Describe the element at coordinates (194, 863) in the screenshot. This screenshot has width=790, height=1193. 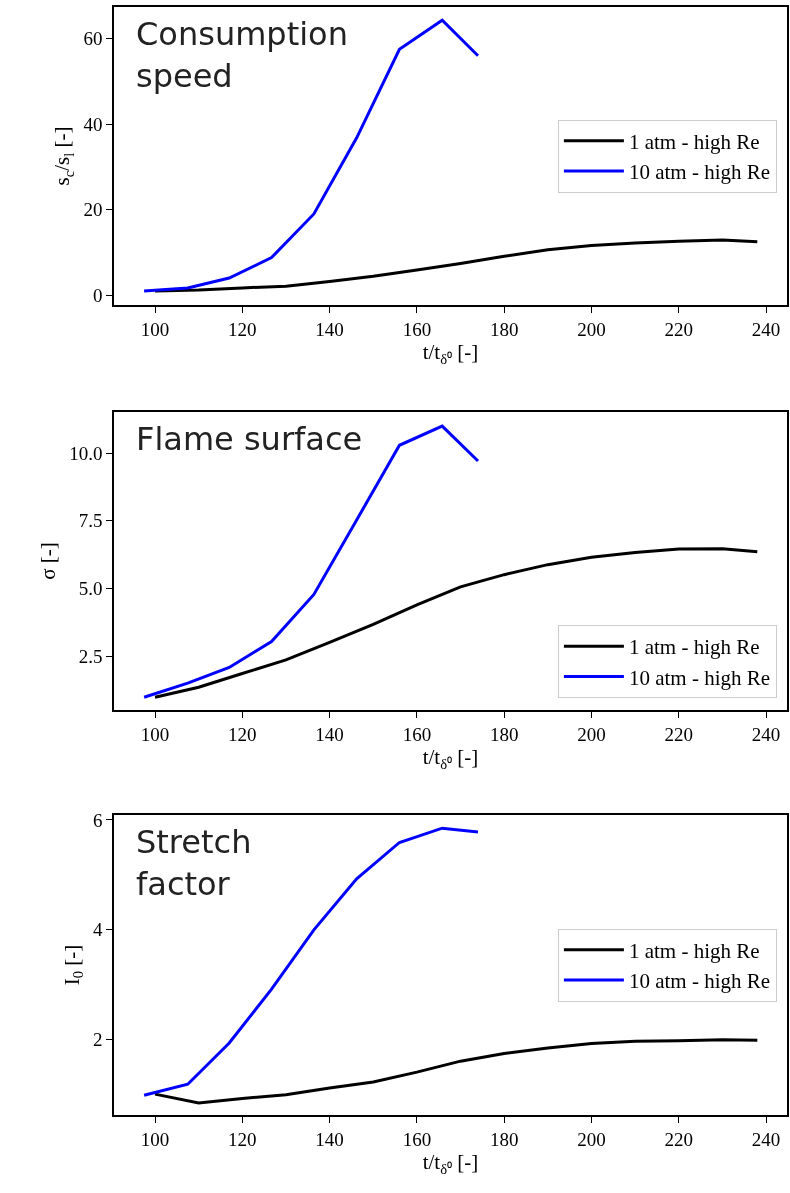
I see `text: Stretch factor` at that location.